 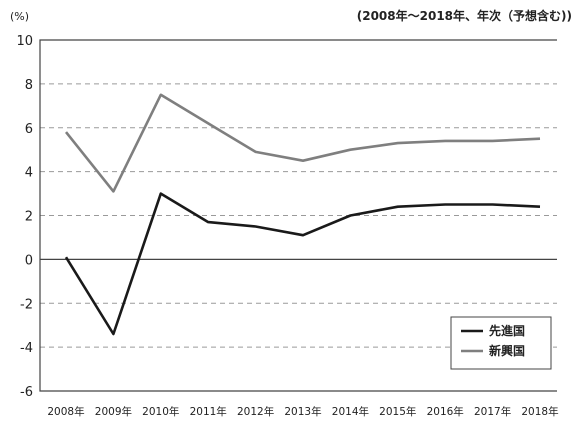 I want to click on y-tick-label: 0, so click(x=29, y=260).